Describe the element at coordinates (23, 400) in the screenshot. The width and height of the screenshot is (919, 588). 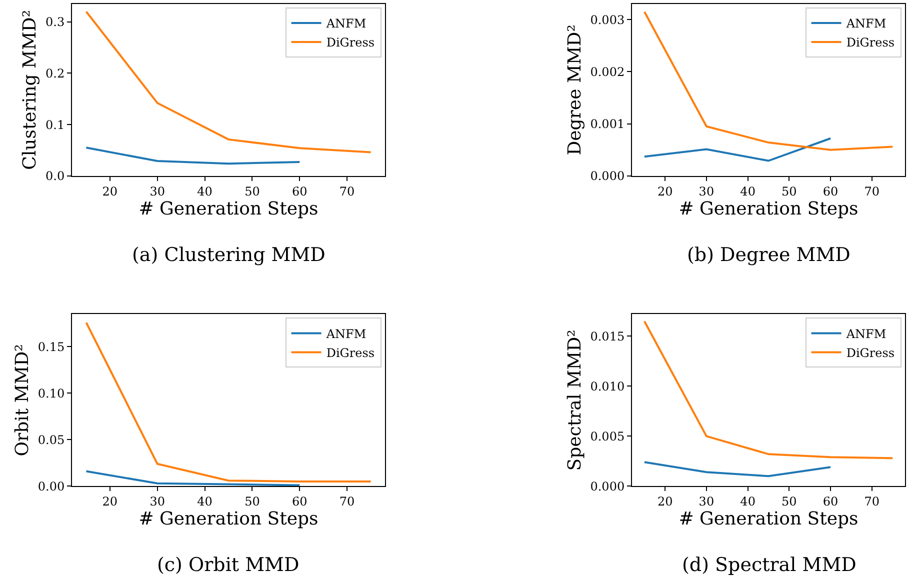
I see `y-axis-title: Orbit MMD²` at that location.